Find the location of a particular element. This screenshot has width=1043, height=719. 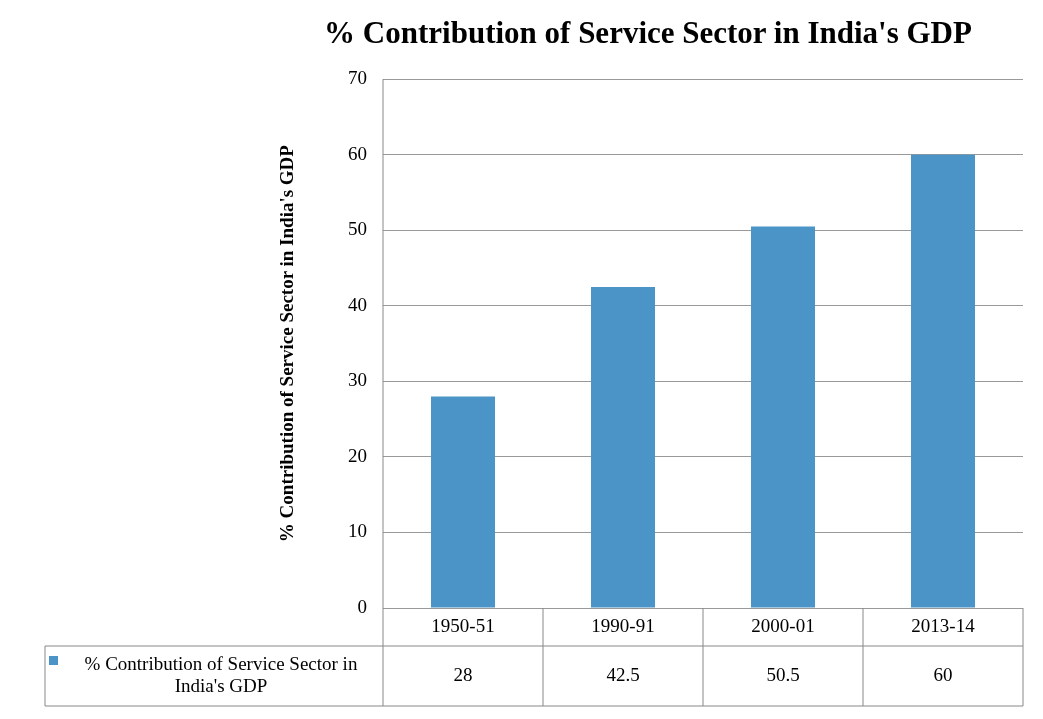

y-tick-label: 20 is located at coordinates (357, 455).